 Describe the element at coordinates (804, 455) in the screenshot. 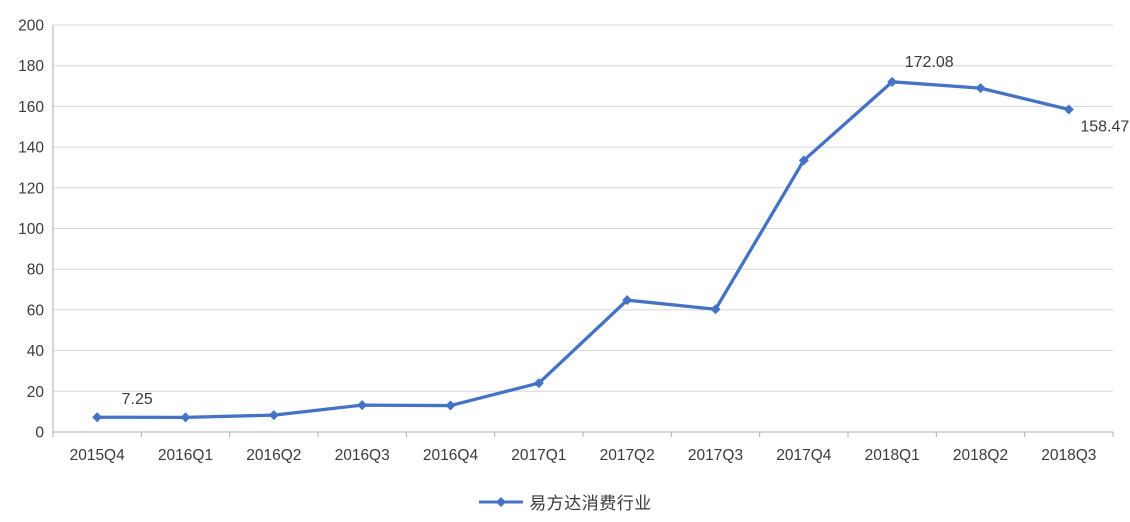

I see `x-axis-tick-label: 2017Q4` at that location.